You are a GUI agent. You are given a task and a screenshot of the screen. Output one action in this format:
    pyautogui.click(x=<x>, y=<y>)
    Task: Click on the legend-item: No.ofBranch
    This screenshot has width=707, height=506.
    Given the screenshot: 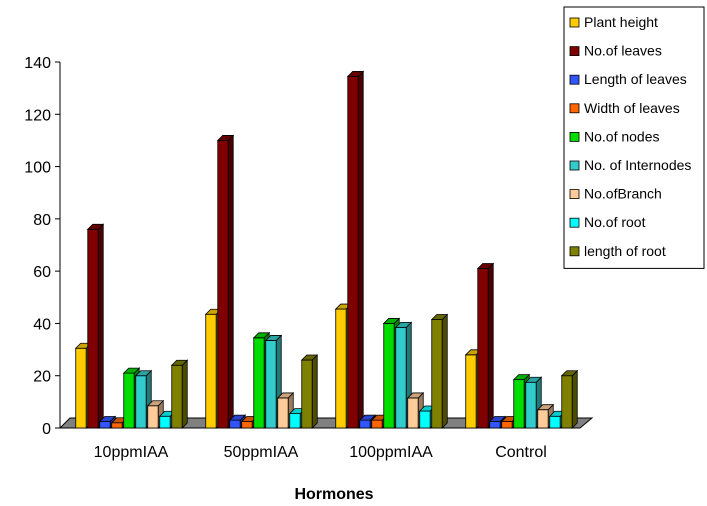 What is the action you would take?
    pyautogui.click(x=615, y=194)
    